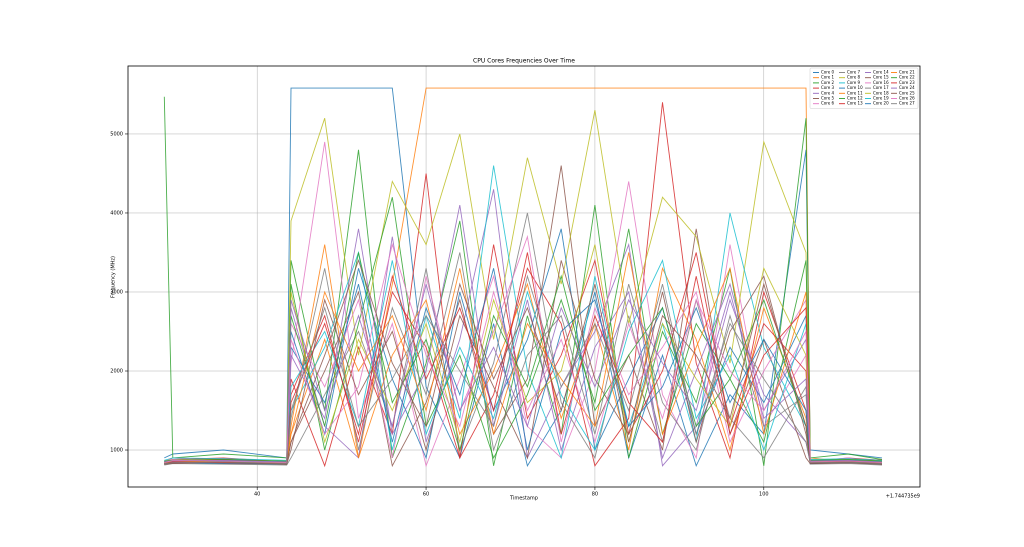 Image resolution: width=1024 pixels, height=547 pixels. Describe the element at coordinates (854, 77) in the screenshot. I see `legend-label: Core 8` at that location.